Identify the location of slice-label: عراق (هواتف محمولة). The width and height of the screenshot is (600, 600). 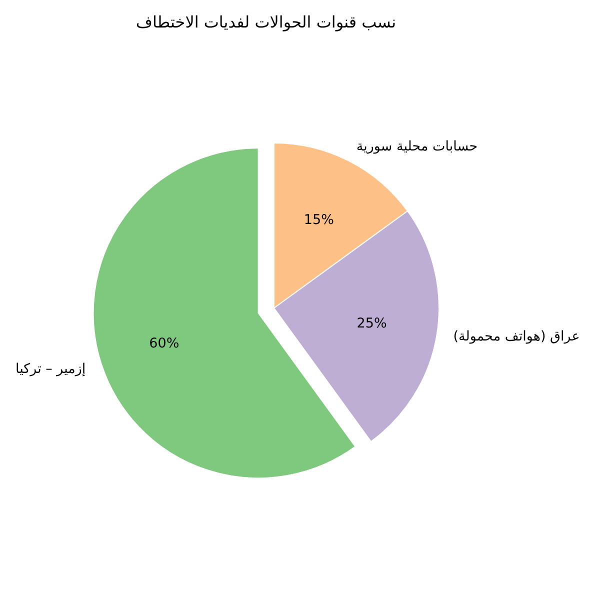
(516, 336).